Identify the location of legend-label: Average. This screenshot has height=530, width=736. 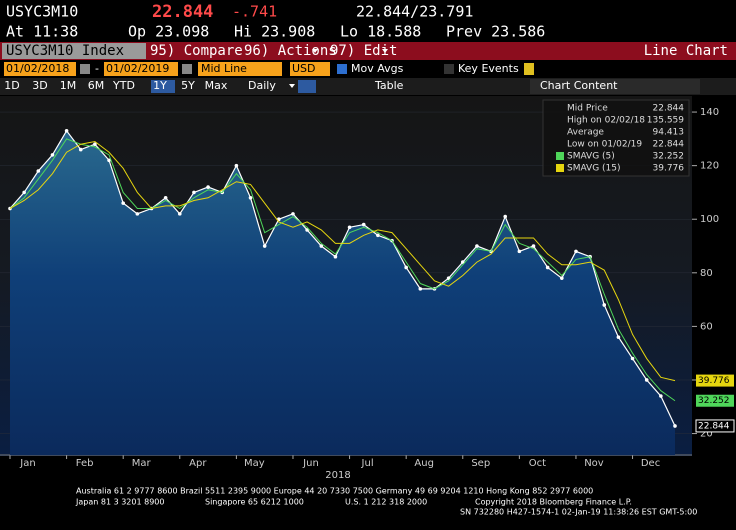
(585, 133).